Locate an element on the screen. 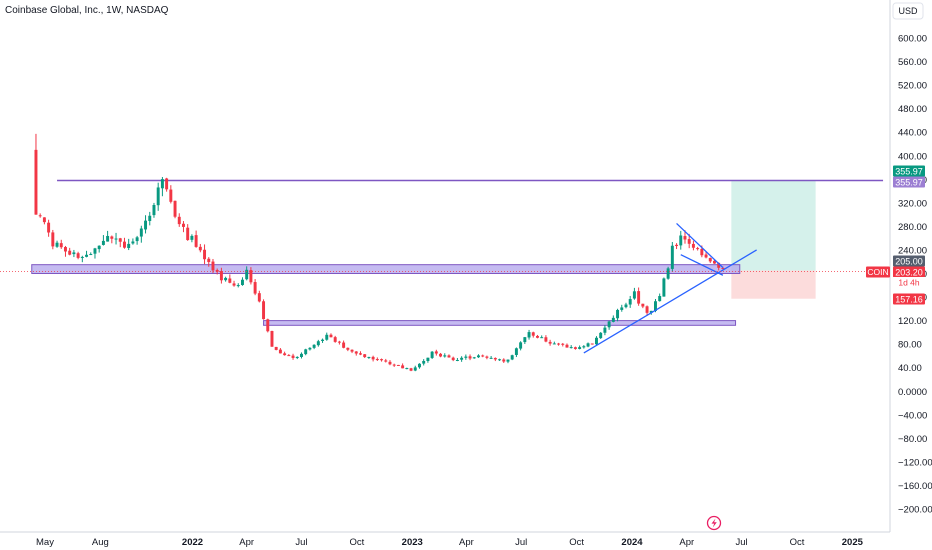  svg-text: COIN is located at coordinates (877, 272).